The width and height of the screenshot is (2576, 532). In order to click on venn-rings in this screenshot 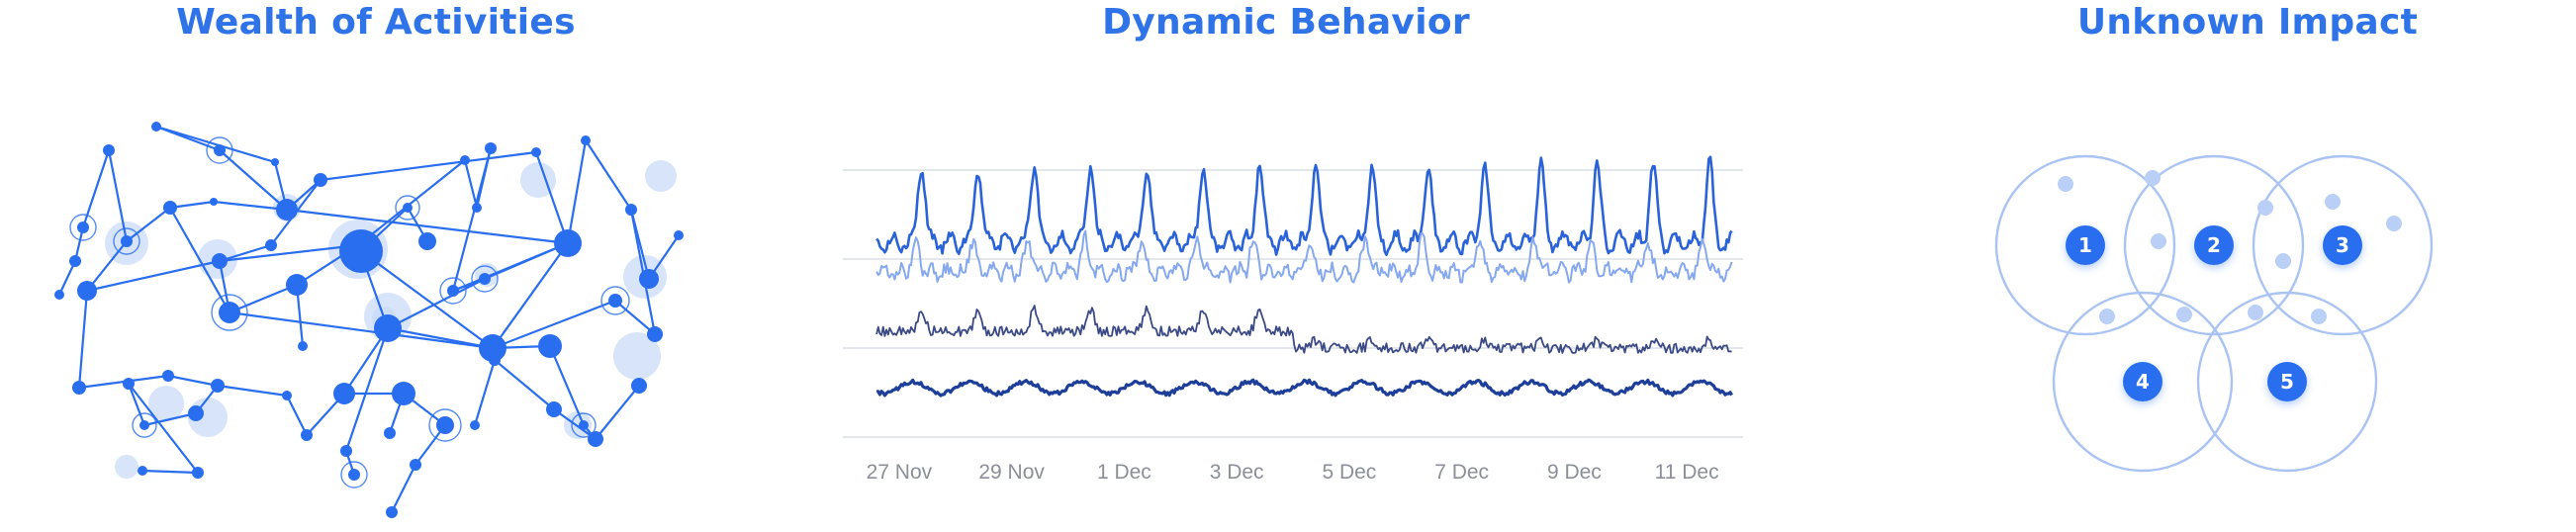, I will do `click(2214, 313)`.